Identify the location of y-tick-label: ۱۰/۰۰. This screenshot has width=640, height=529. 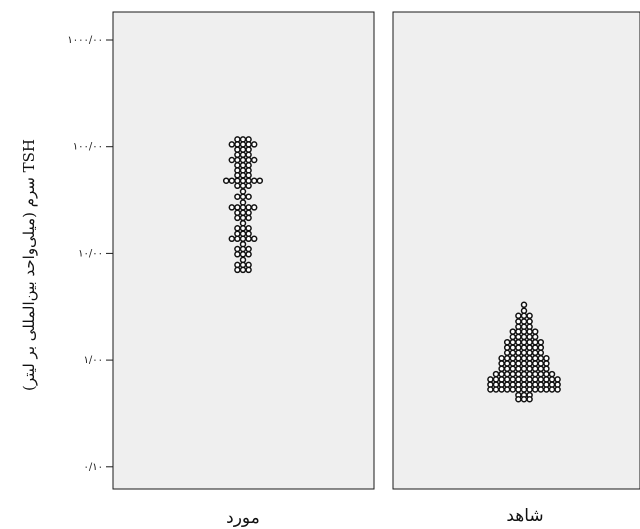
(90, 253).